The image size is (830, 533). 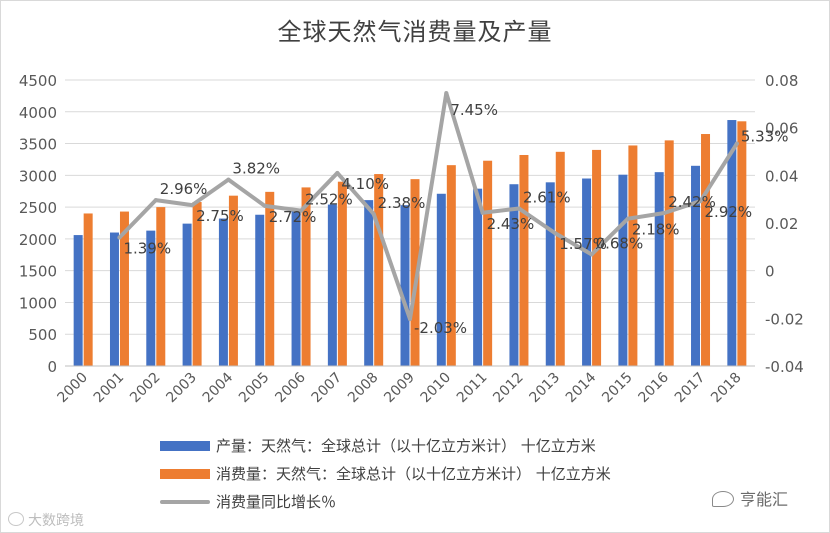 I want to click on y-right-tick-label: 0.04, so click(x=781, y=176).